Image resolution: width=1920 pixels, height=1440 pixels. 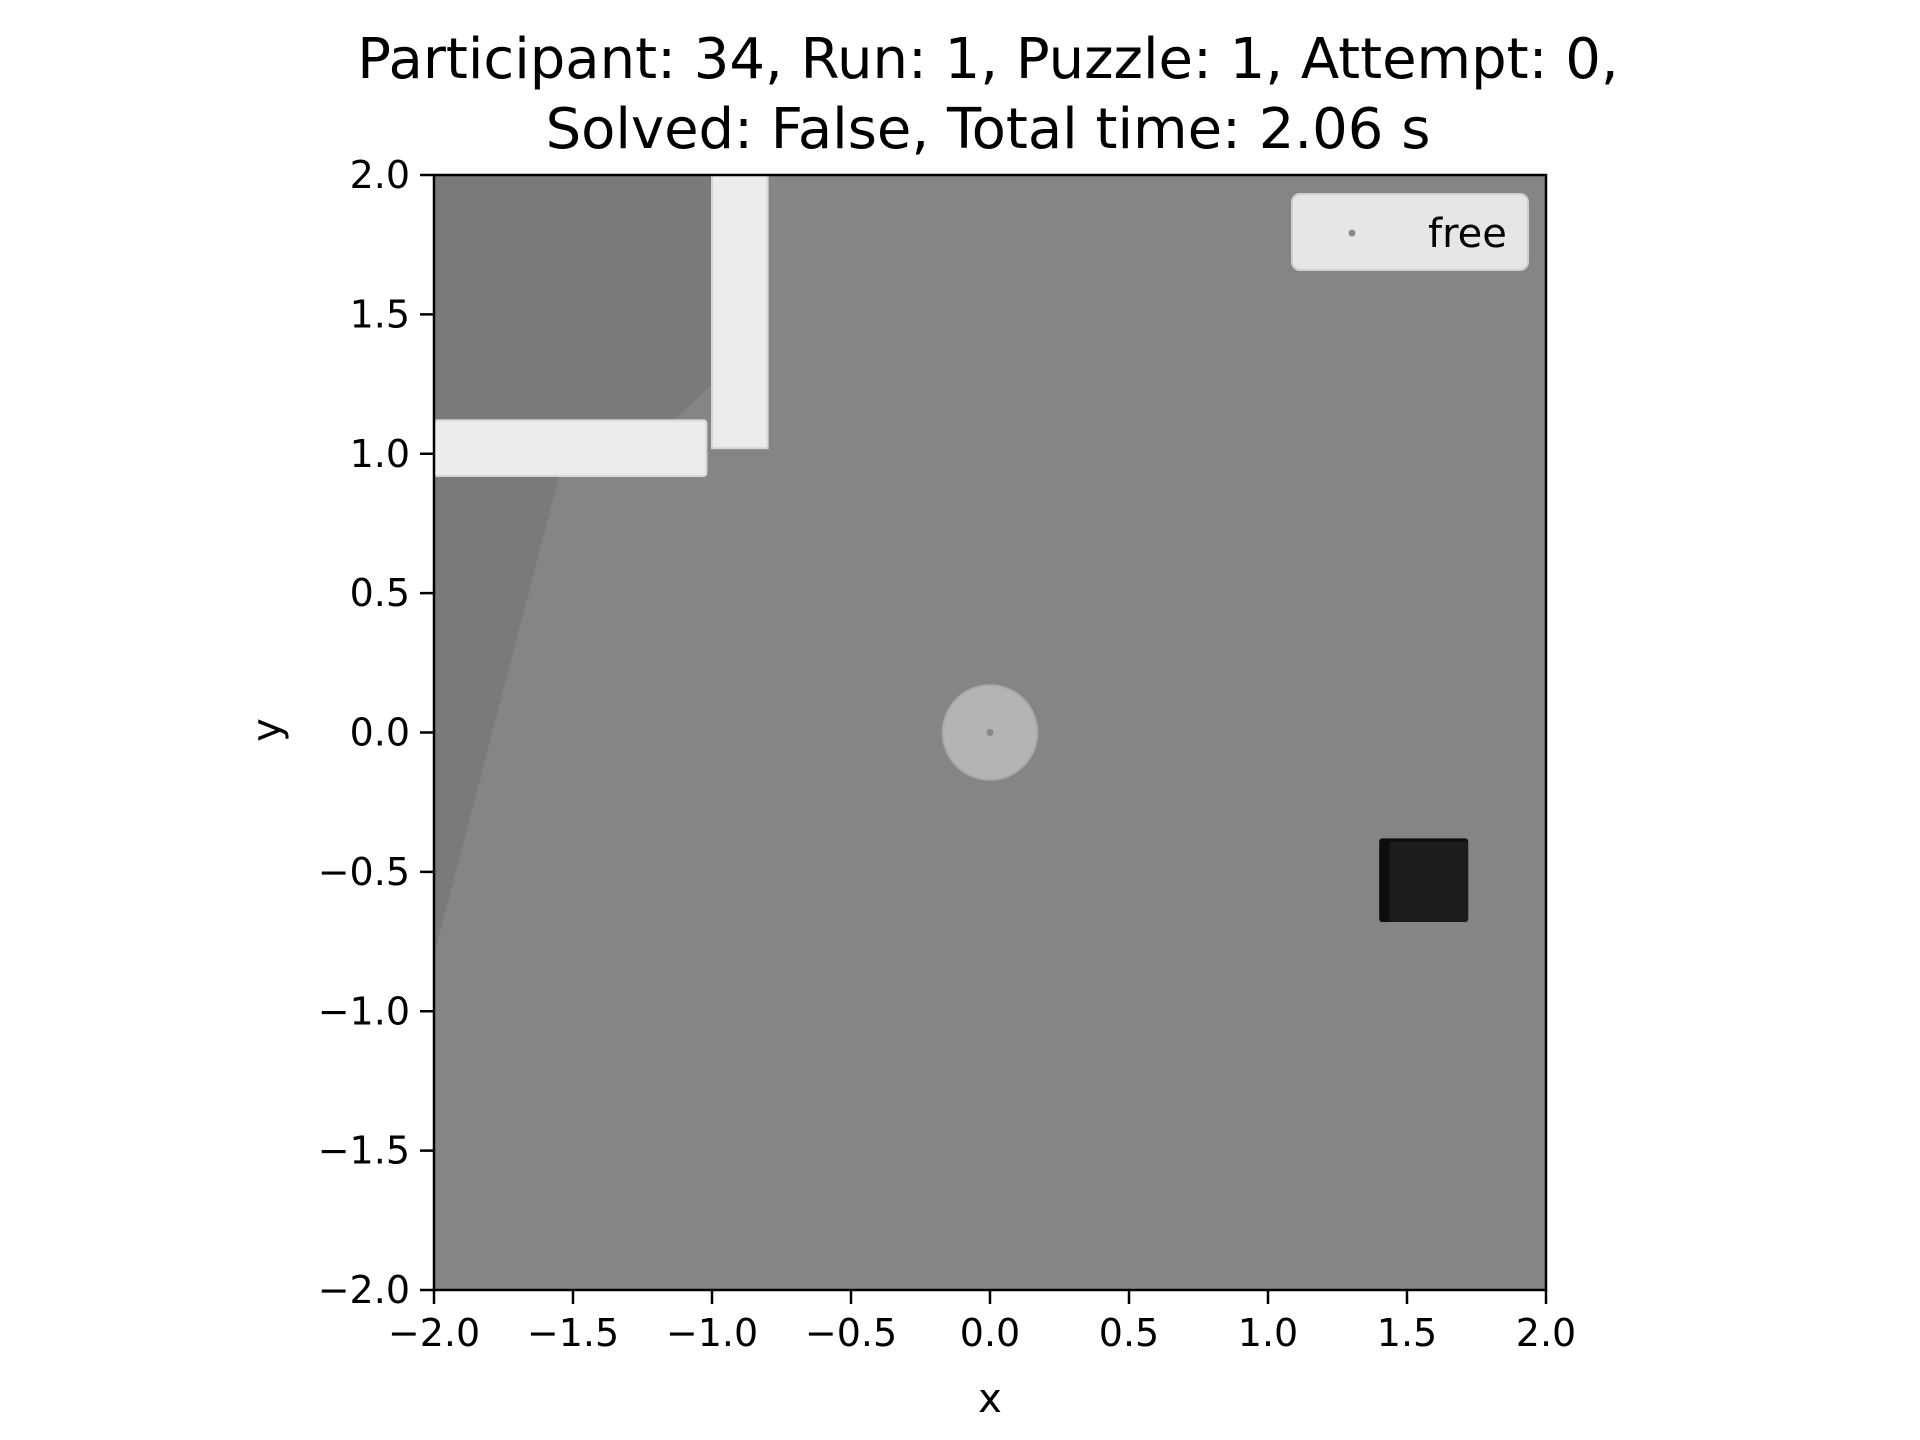 I want to click on shadow-wedge, so click(x=497, y=716).